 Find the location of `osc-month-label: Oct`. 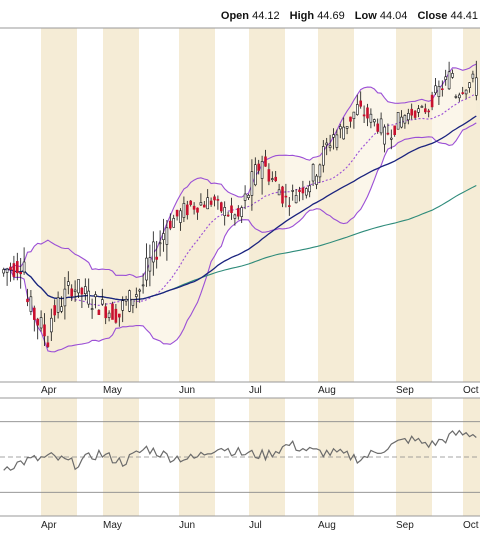

osc-month-label: Oct is located at coordinates (471, 525).